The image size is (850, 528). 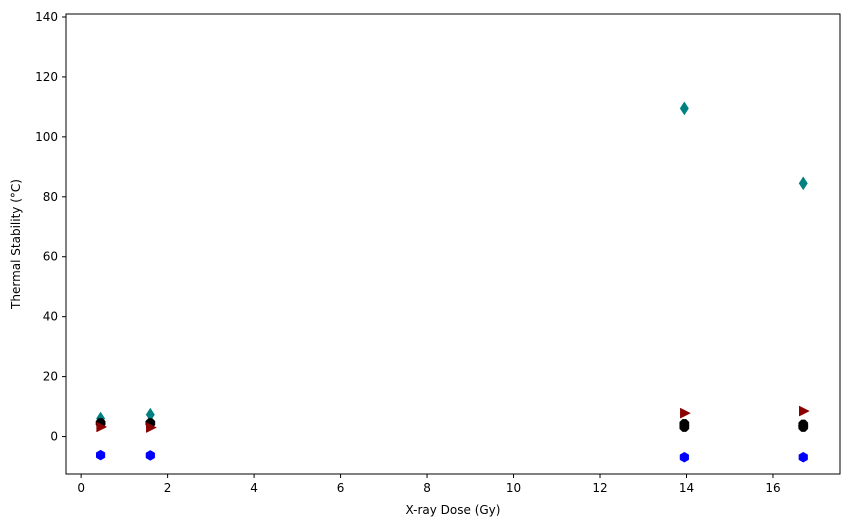 What do you see at coordinates (341, 488) in the screenshot?
I see `x-tick-label: 6` at bounding box center [341, 488].